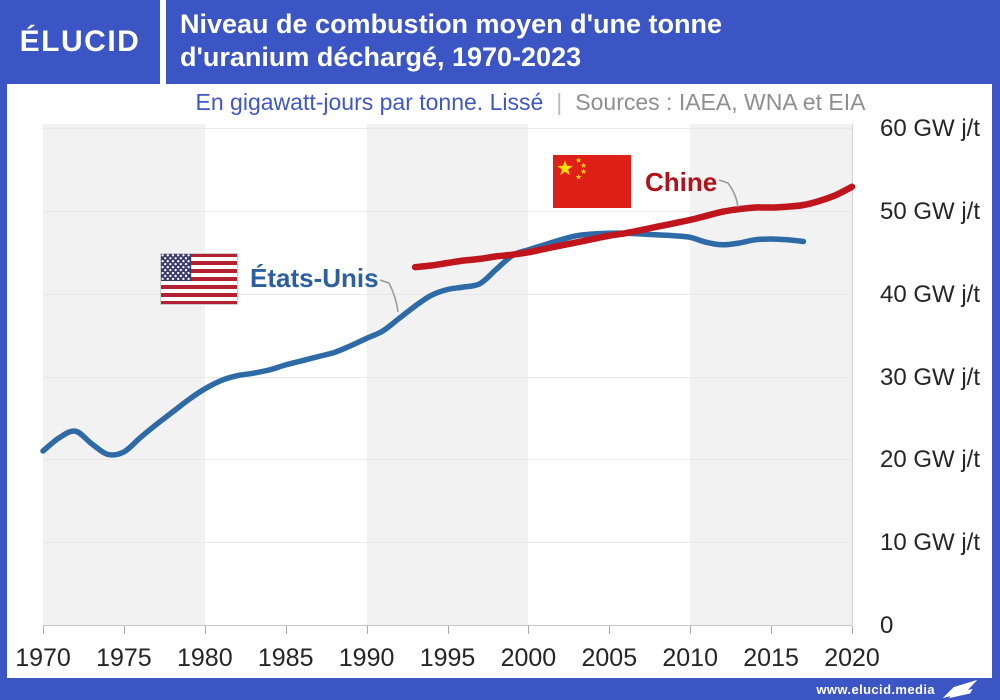 The image size is (1000, 700). Describe the element at coordinates (996, 392) in the screenshot. I see `frame-right-stripe` at that location.